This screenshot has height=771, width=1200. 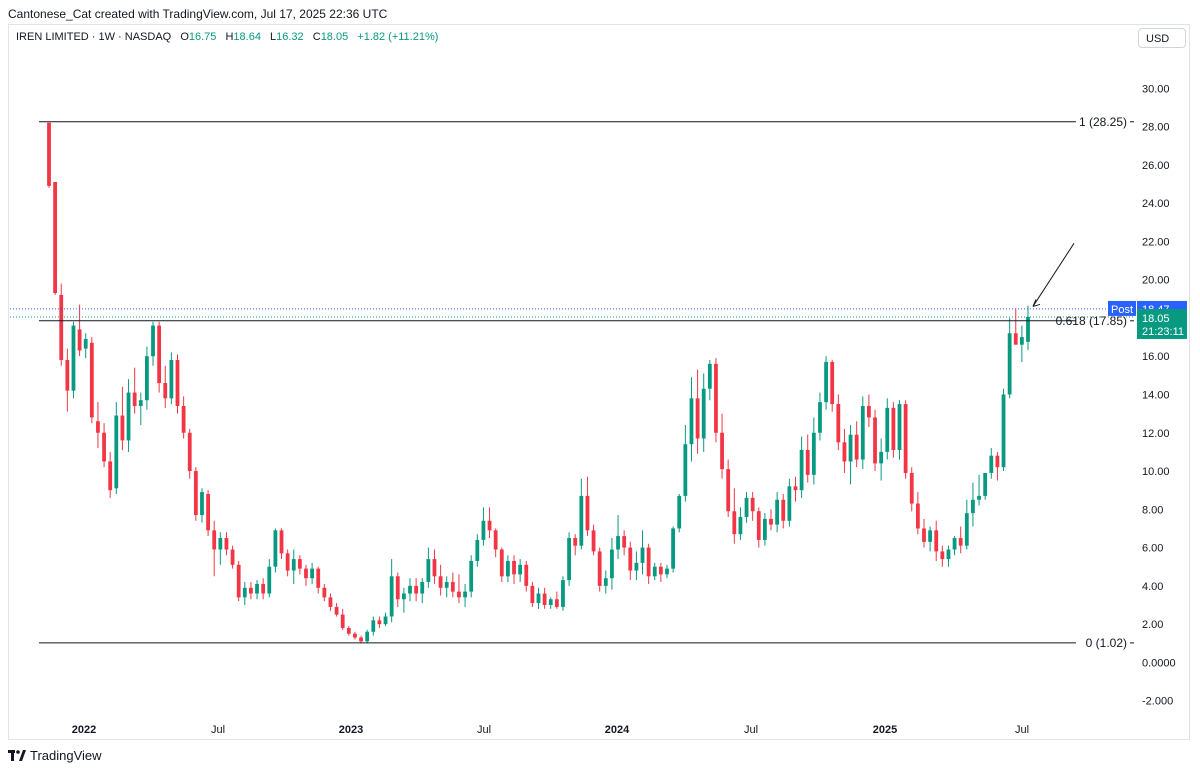 What do you see at coordinates (1152, 587) in the screenshot?
I see `y-tick-label: 4.00` at bounding box center [1152, 587].